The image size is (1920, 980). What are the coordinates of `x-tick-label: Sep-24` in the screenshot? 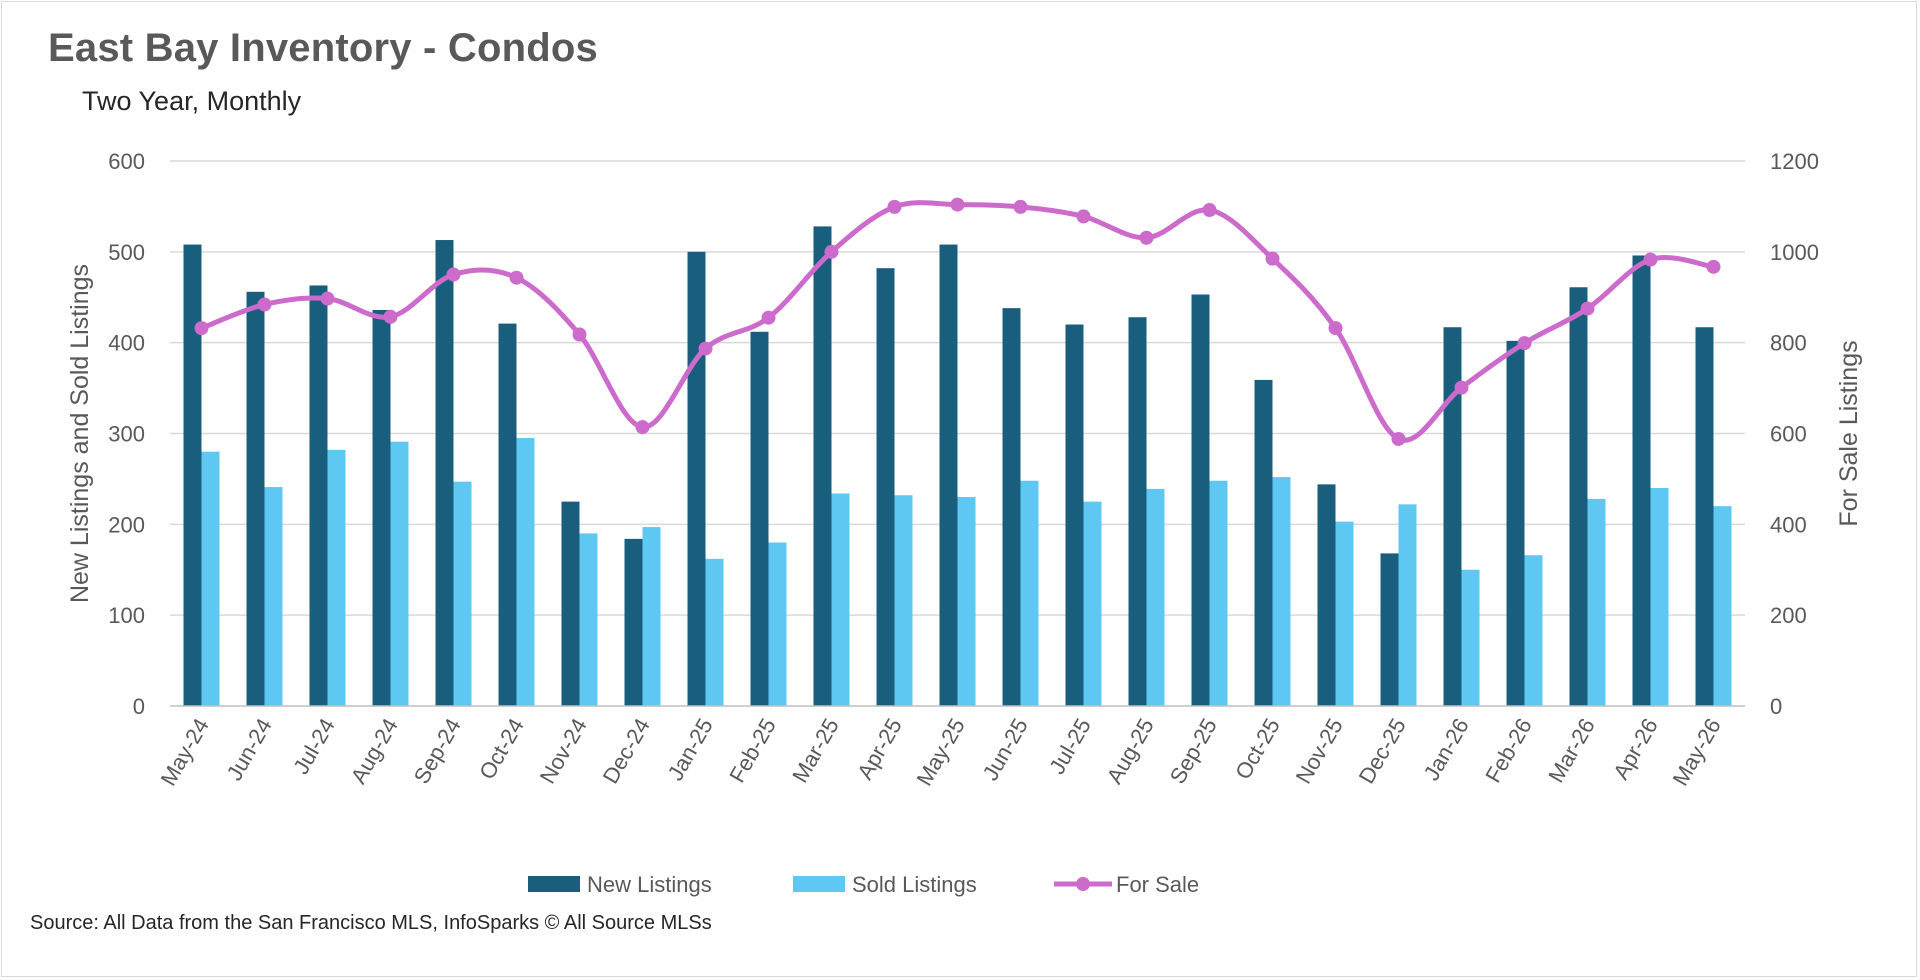 It's located at (437, 751).